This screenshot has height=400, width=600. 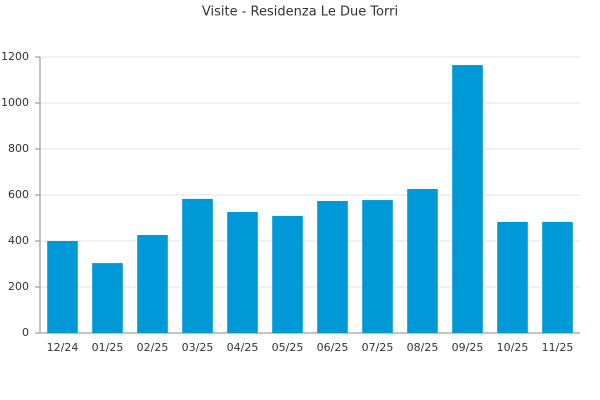 I want to click on x-tick-label: 04/25, so click(x=243, y=347).